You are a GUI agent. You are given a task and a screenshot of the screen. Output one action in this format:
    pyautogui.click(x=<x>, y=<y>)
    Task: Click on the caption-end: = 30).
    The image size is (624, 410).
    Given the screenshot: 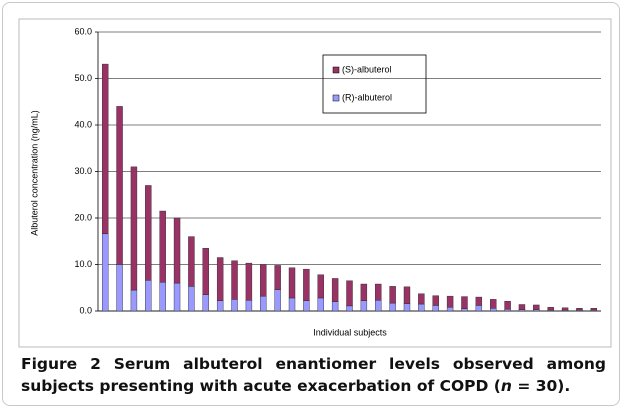 What is the action you would take?
    pyautogui.click(x=541, y=386)
    